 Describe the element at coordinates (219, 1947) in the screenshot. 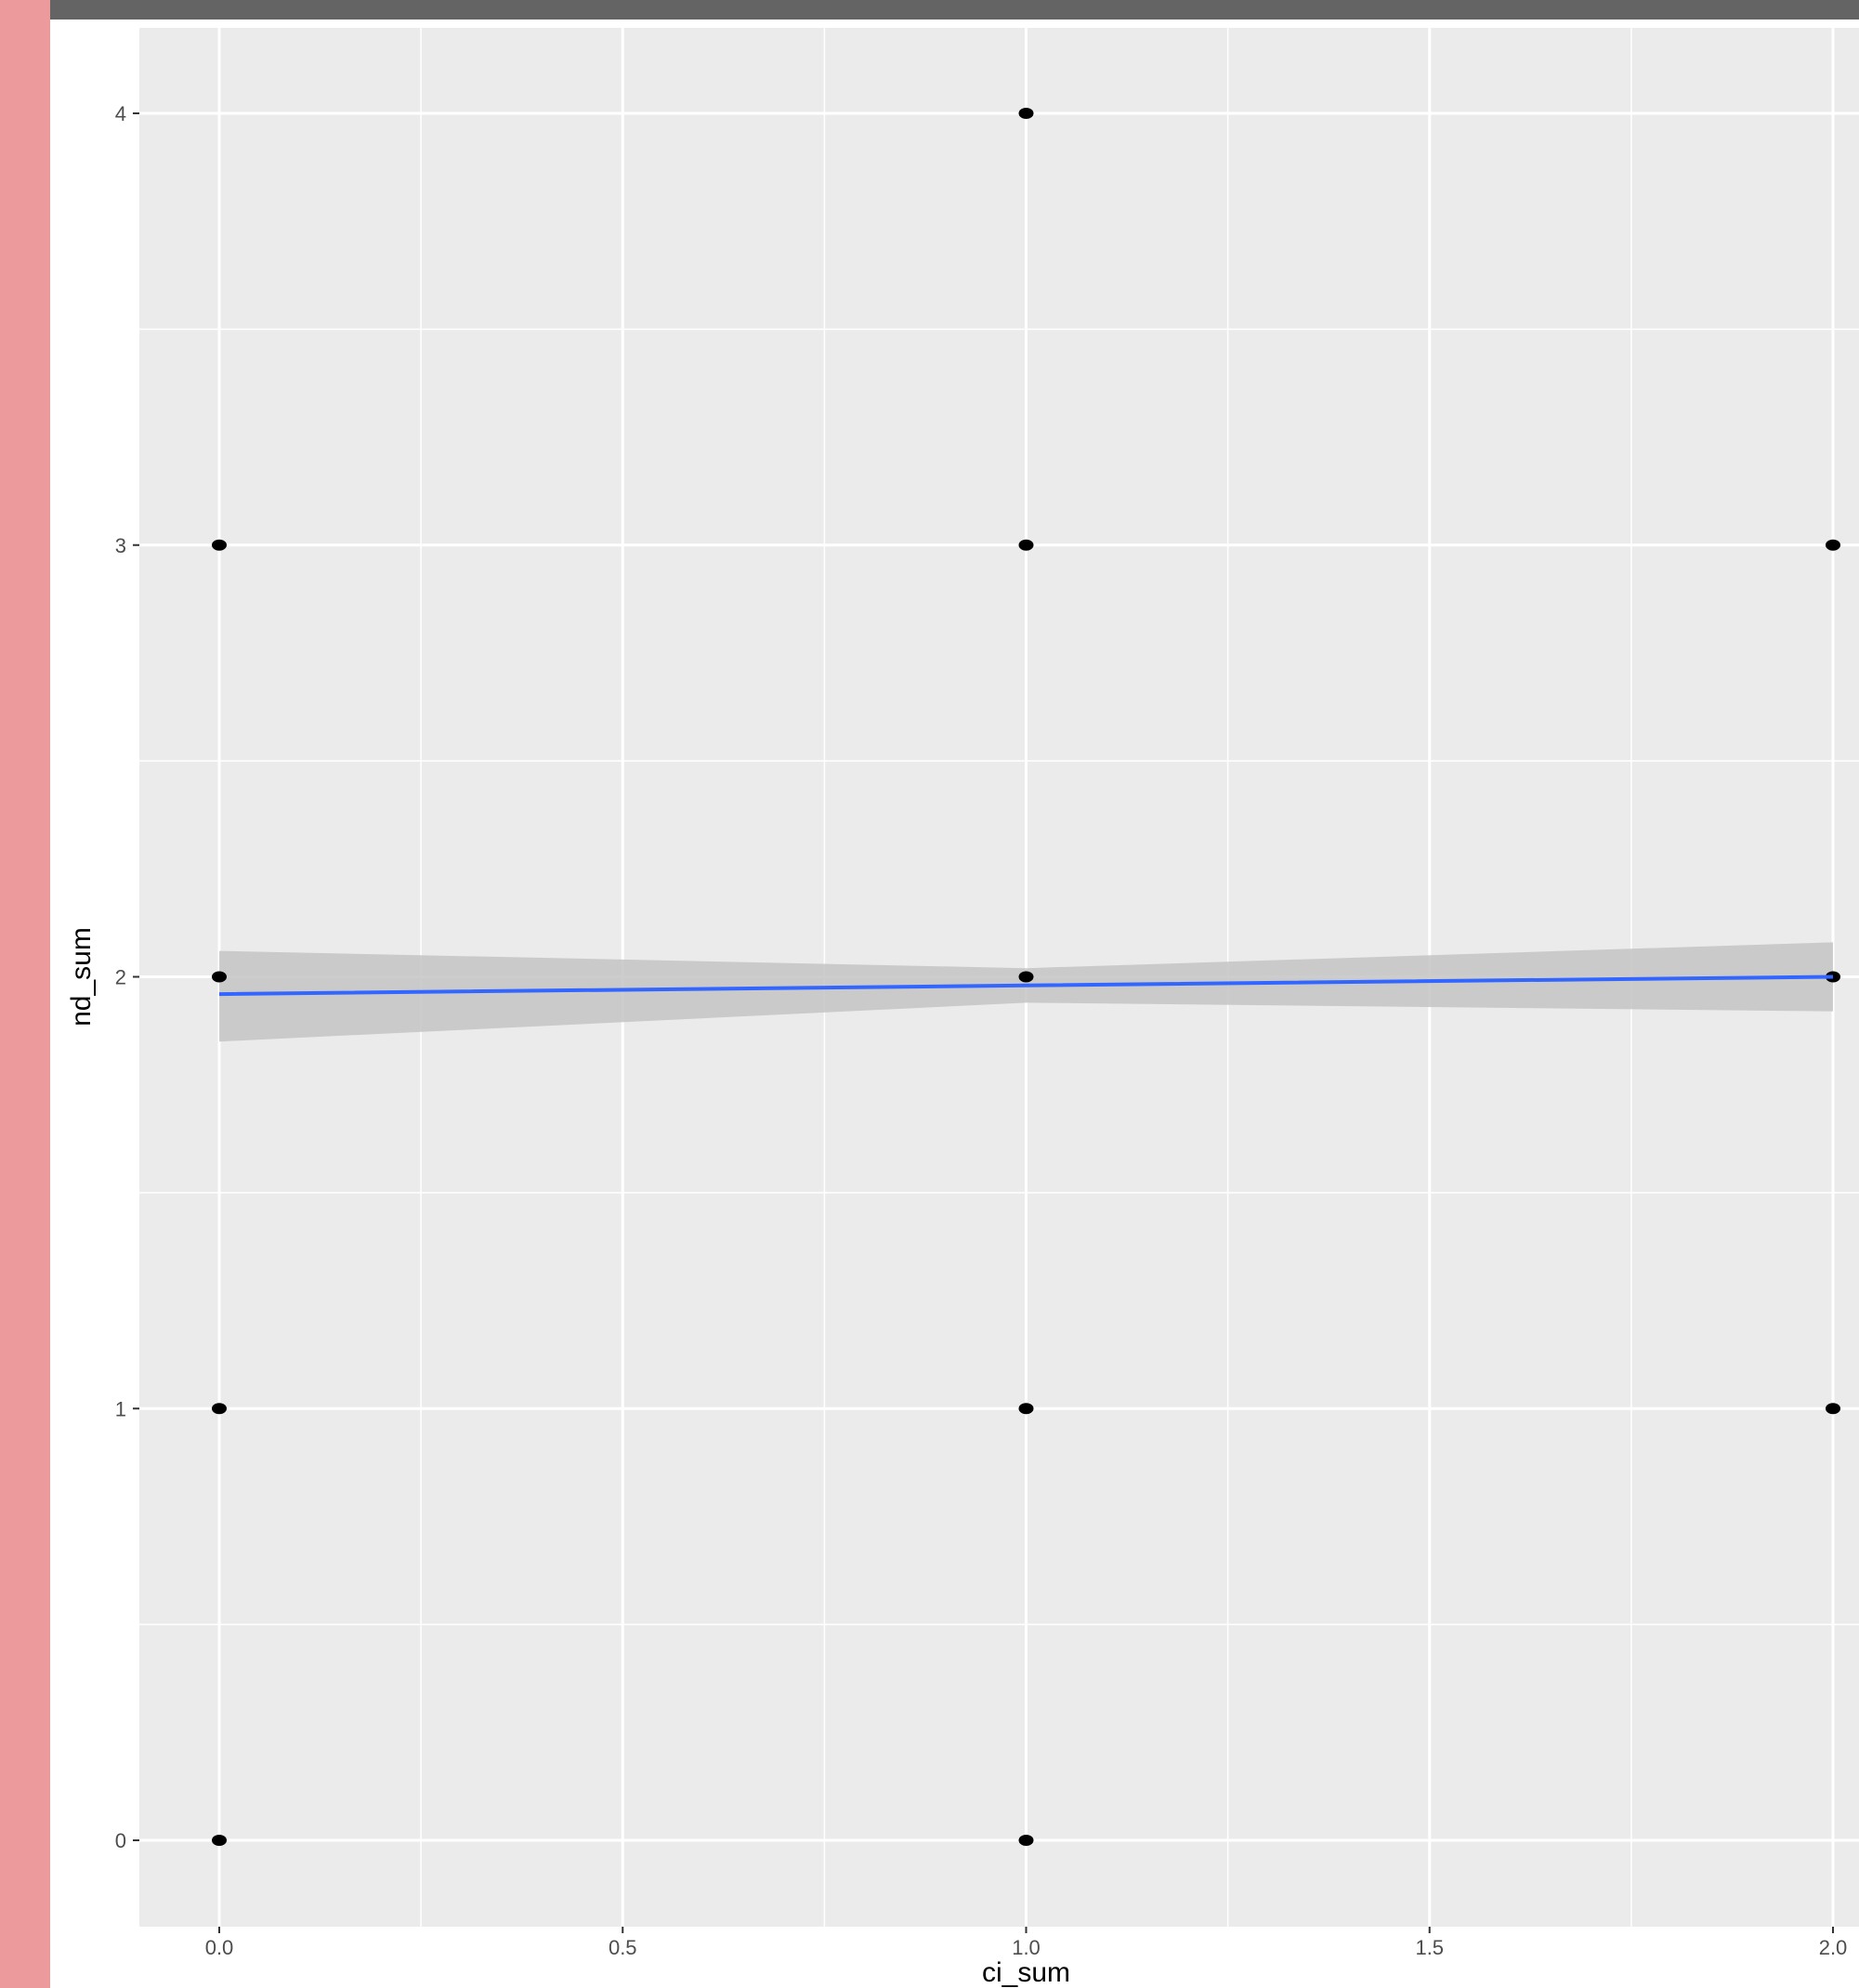

I see `x-tick-label: 0.0` at that location.